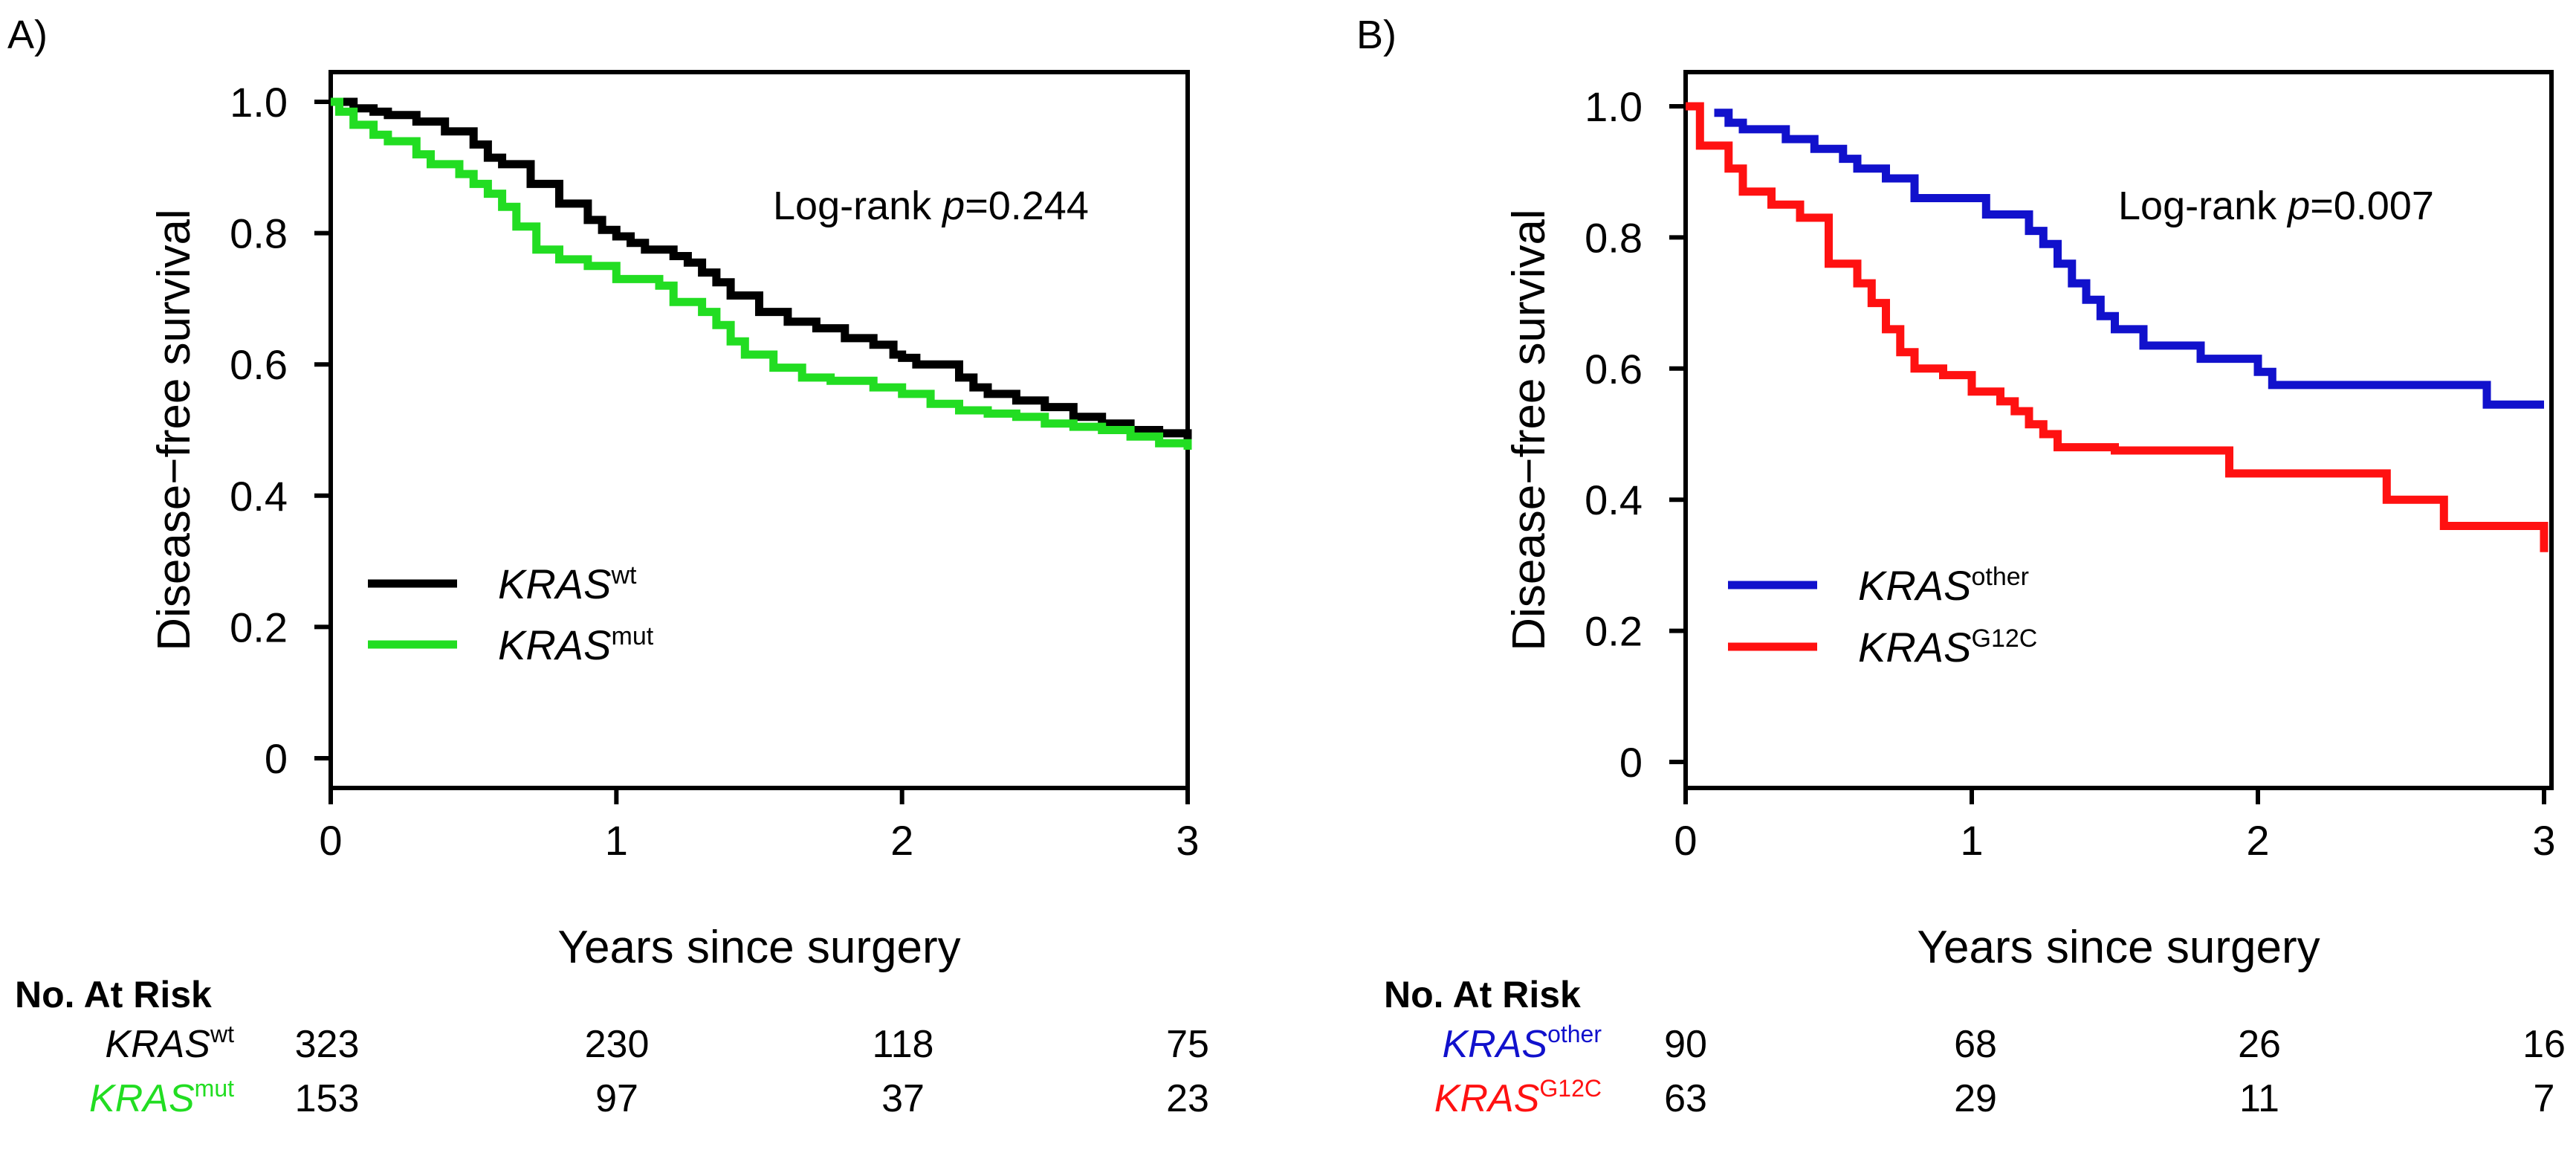 Image resolution: width=2576 pixels, height=1150 pixels. I want to click on risk-count: 26, so click(2260, 1044).